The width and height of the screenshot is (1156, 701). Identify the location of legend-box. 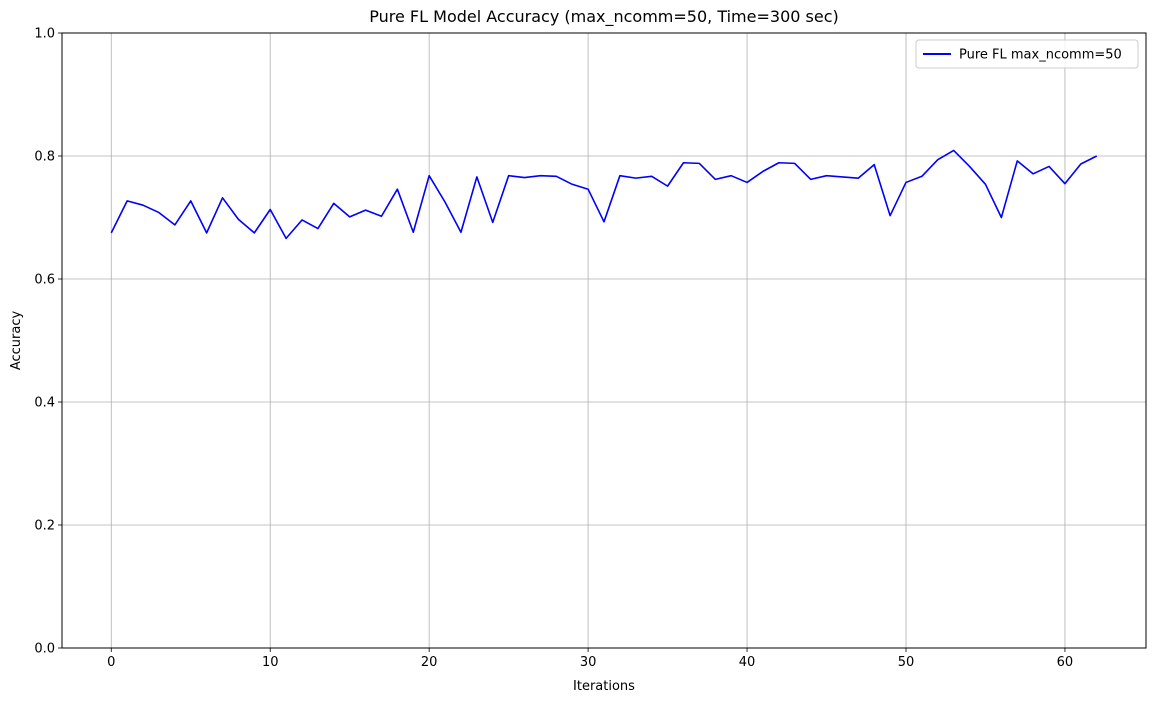
(1027, 54).